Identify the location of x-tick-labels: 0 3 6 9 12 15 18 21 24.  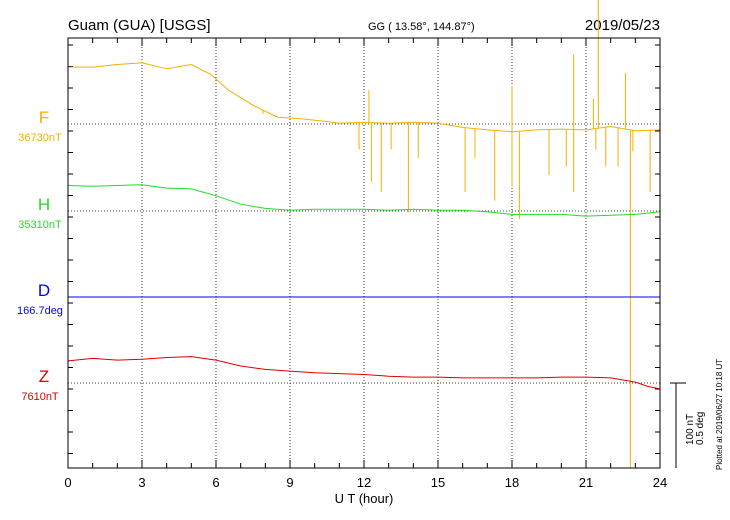
(365, 482).